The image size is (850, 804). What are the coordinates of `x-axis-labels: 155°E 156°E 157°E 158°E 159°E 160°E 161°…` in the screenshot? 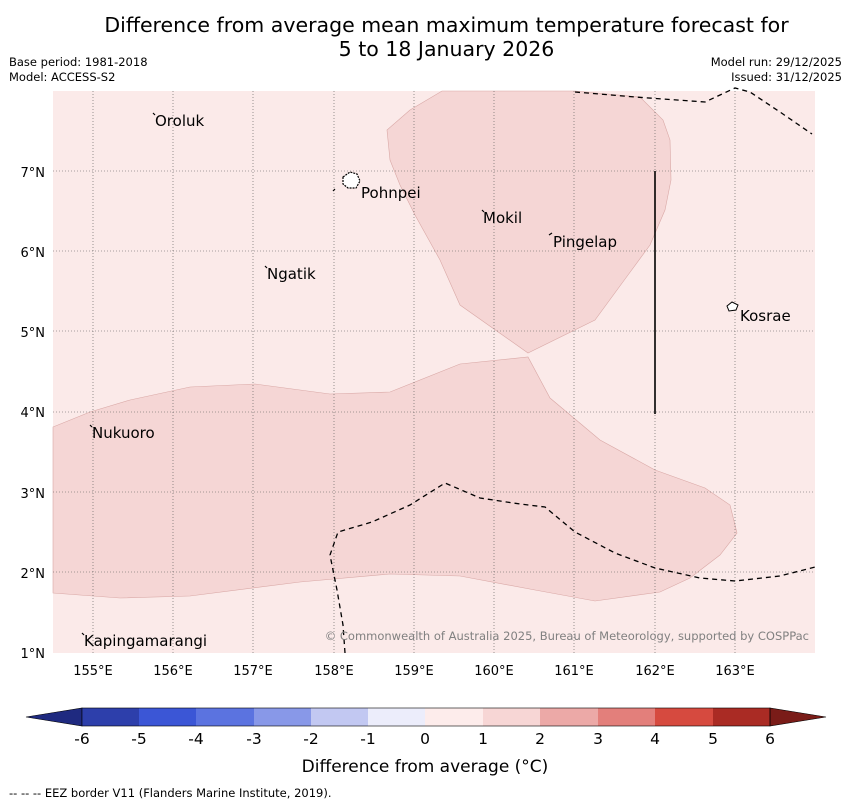 It's located at (414, 671).